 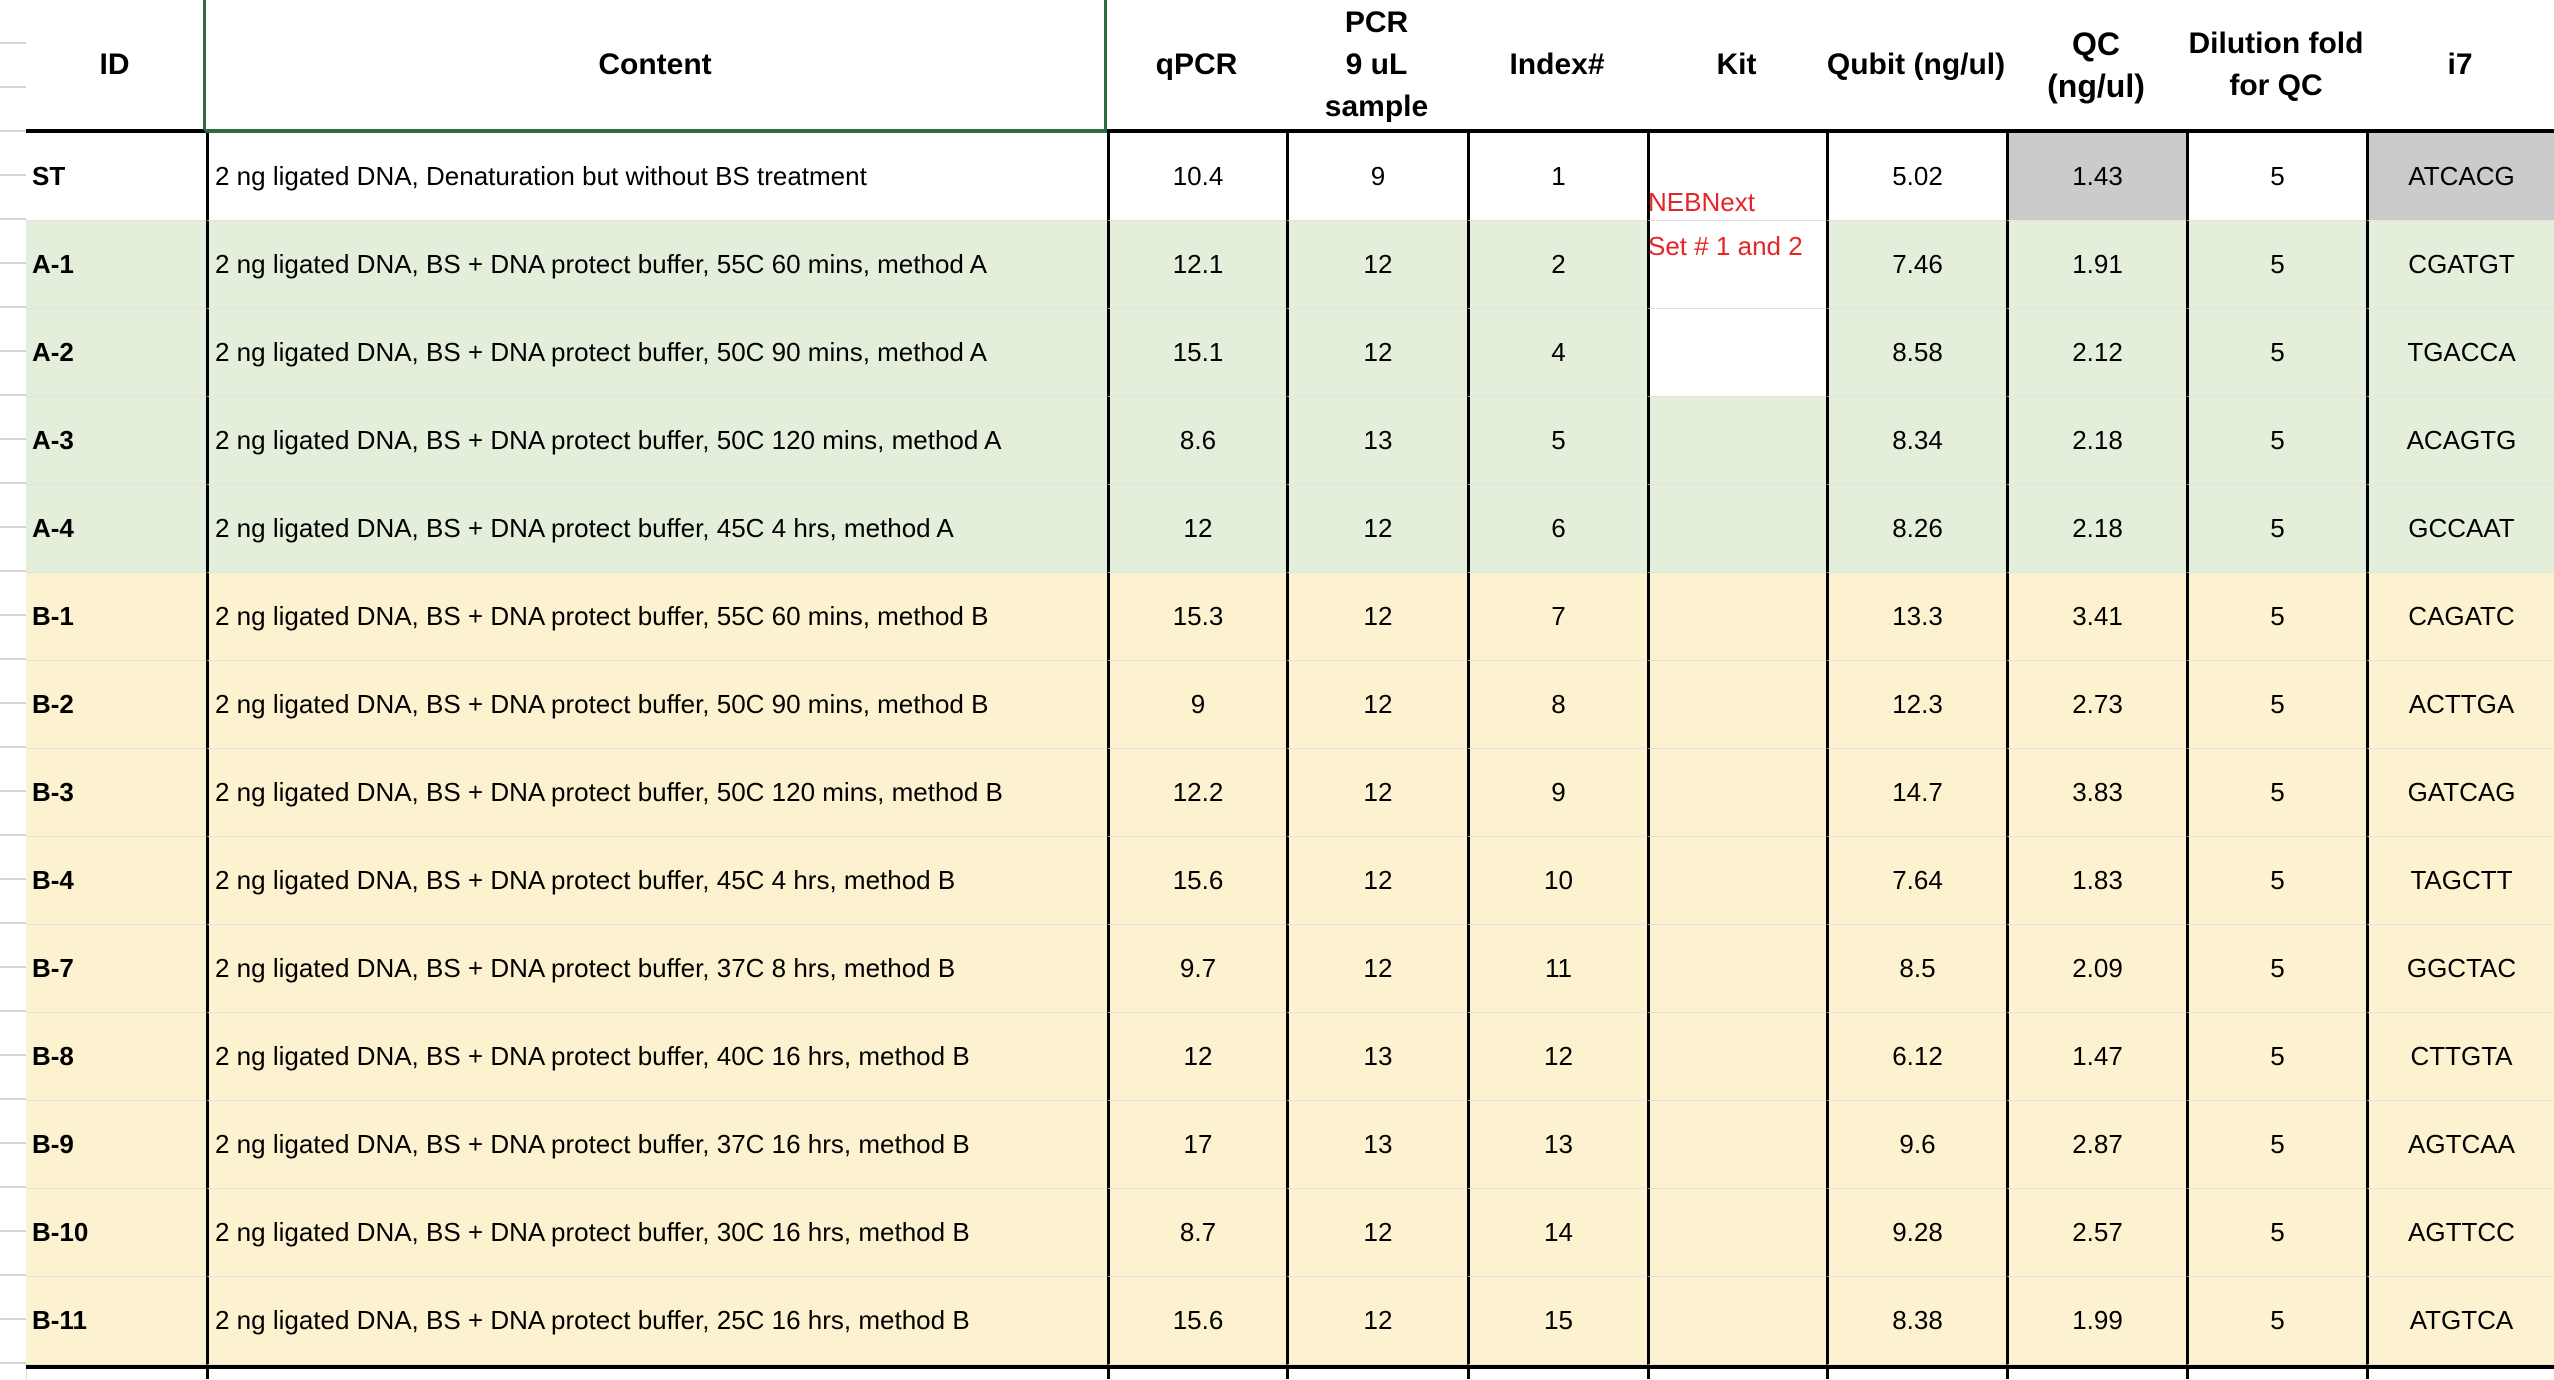 I want to click on cell-qubit: 8.58, so click(x=1916, y=353).